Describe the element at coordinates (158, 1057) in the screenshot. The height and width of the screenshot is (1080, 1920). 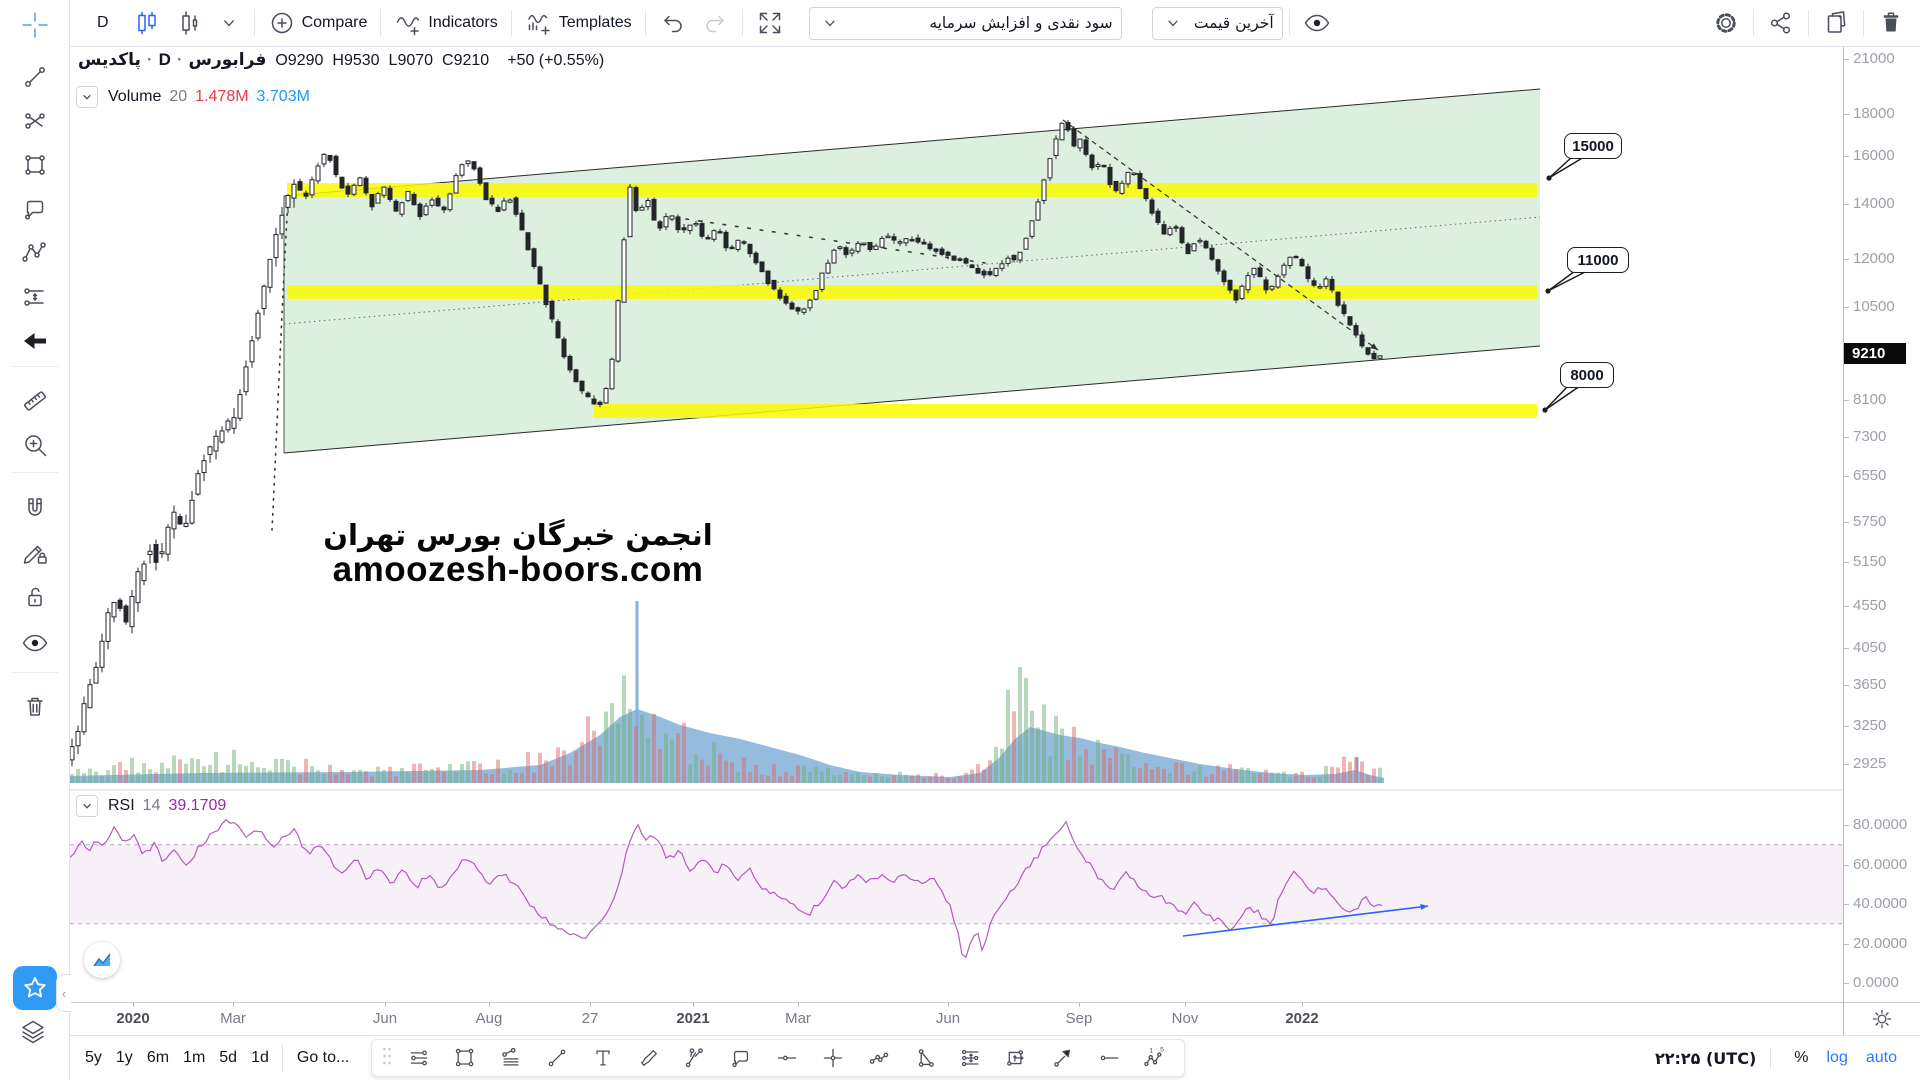
I see `range-6m-button: 6m` at that location.